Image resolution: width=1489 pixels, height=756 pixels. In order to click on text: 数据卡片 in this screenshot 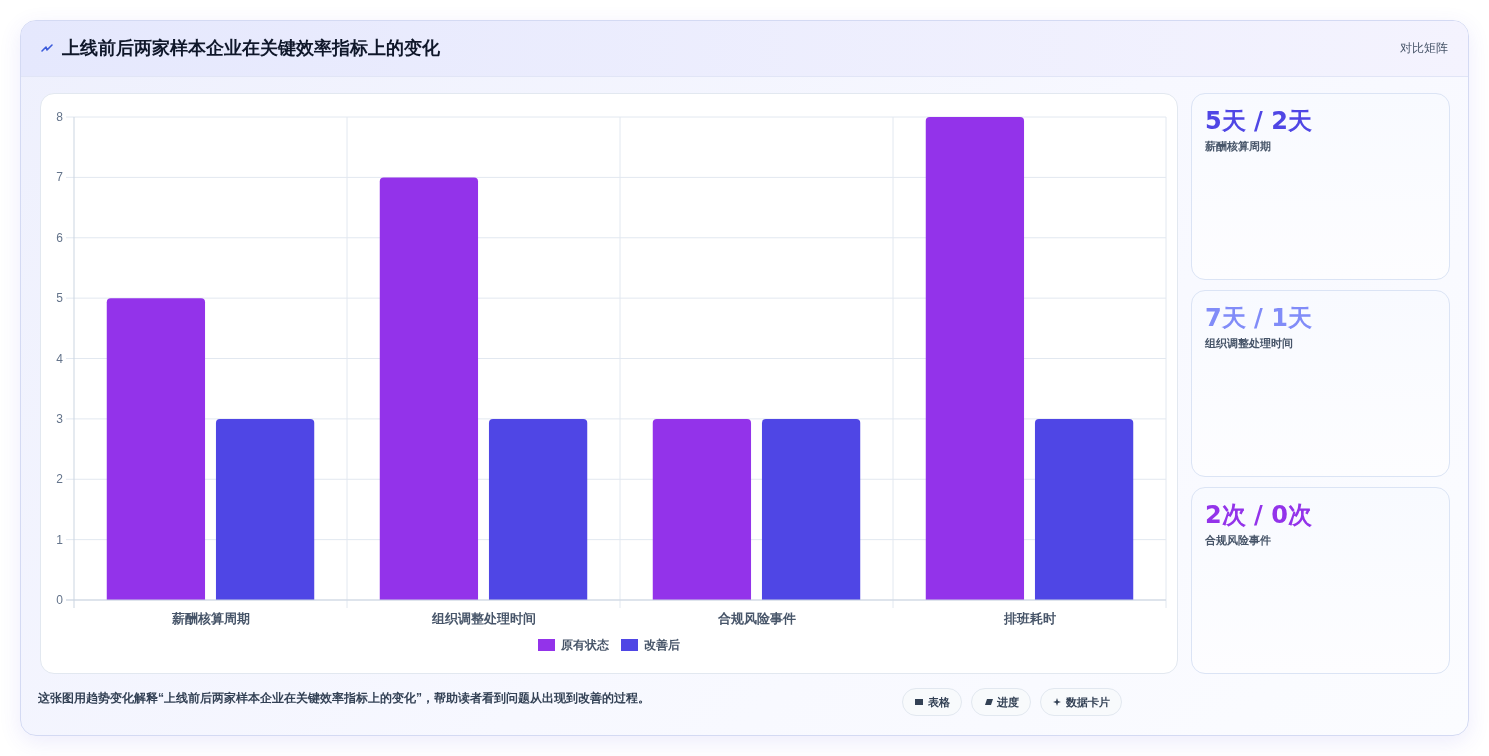, I will do `click(1088, 702)`.